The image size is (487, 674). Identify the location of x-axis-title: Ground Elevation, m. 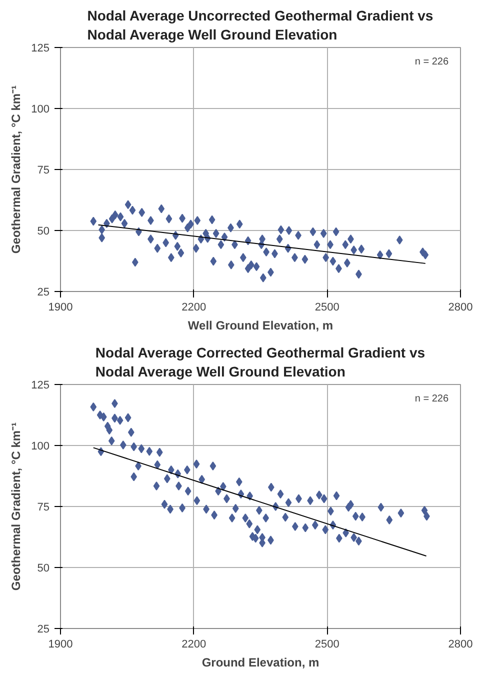
(261, 663).